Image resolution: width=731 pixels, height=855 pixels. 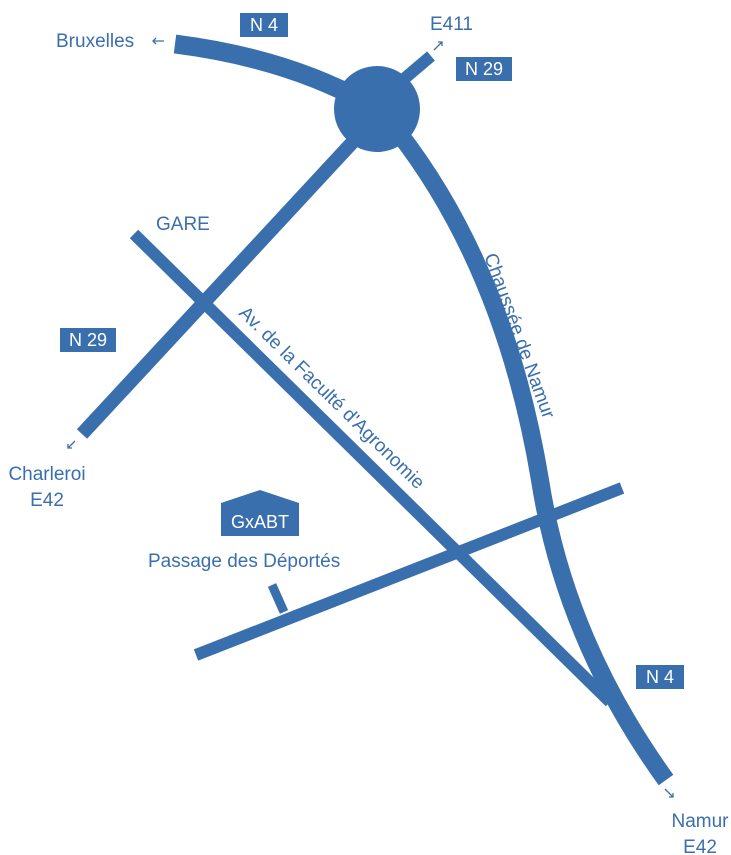 I want to click on building-label: GxABT, so click(x=260, y=522).